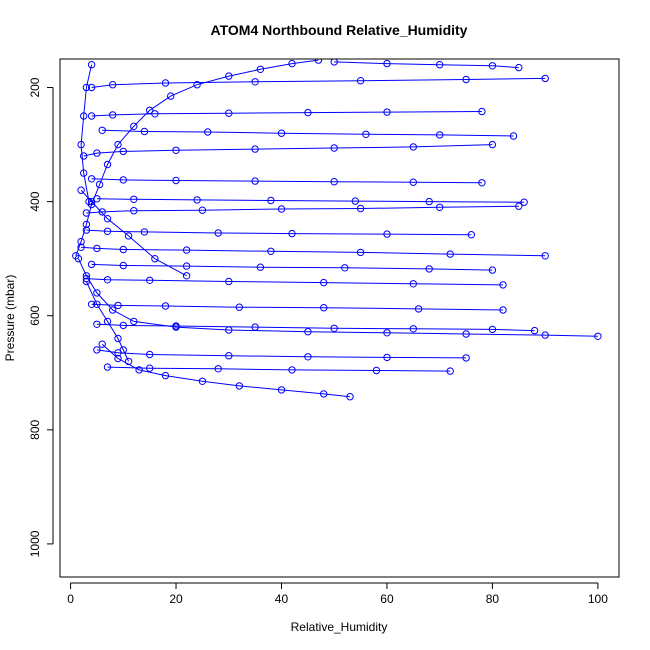 The height and width of the screenshot is (650, 650). Describe the element at coordinates (35, 201) in the screenshot. I see `y-tick-label: 400` at that location.